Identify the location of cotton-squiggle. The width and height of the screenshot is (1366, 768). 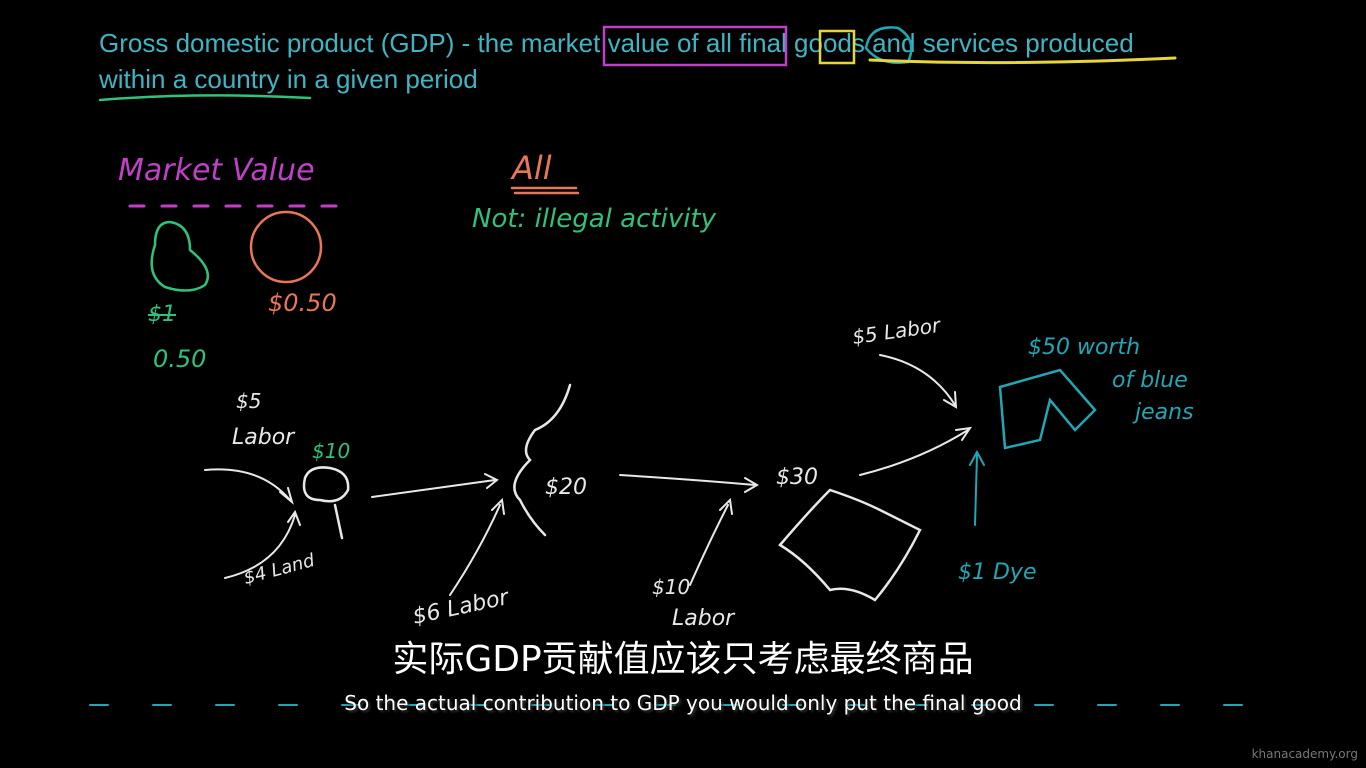
(542, 460).